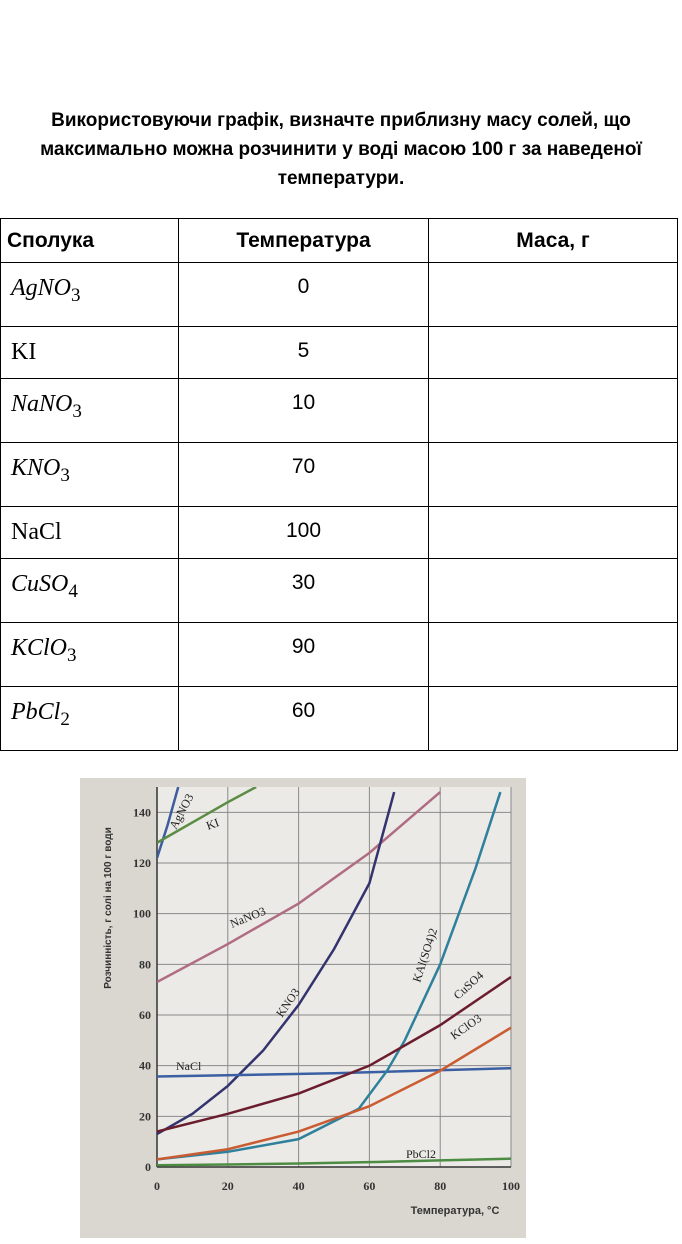 The height and width of the screenshot is (1244, 682). I want to click on y-tick-label: 100, so click(142, 914).